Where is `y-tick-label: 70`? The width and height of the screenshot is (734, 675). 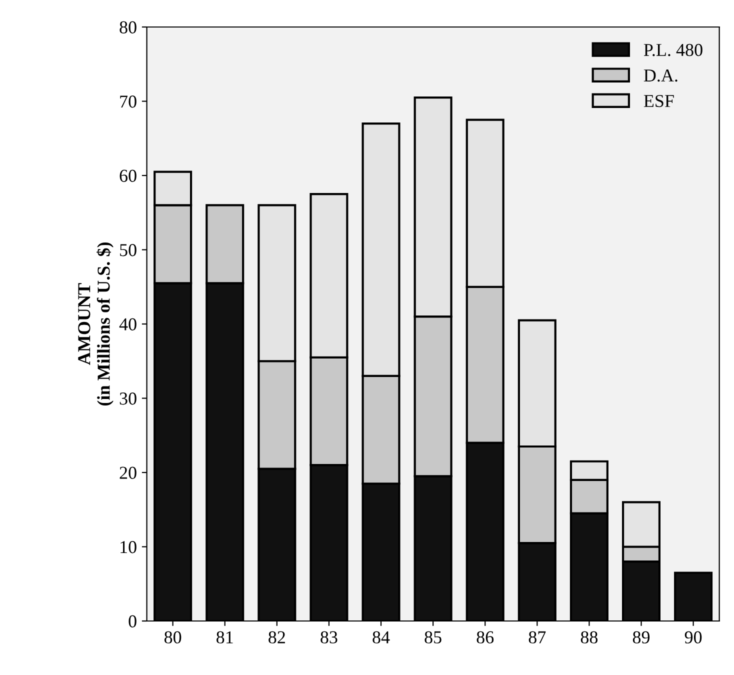
y-tick-label: 70 is located at coordinates (128, 102).